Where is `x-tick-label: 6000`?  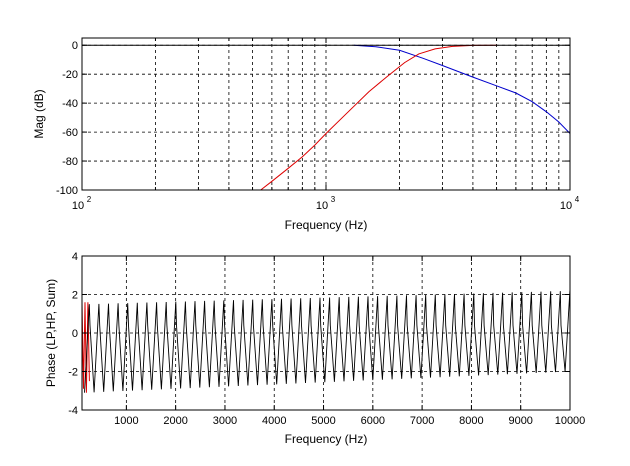
x-tick-label: 6000 is located at coordinates (373, 421).